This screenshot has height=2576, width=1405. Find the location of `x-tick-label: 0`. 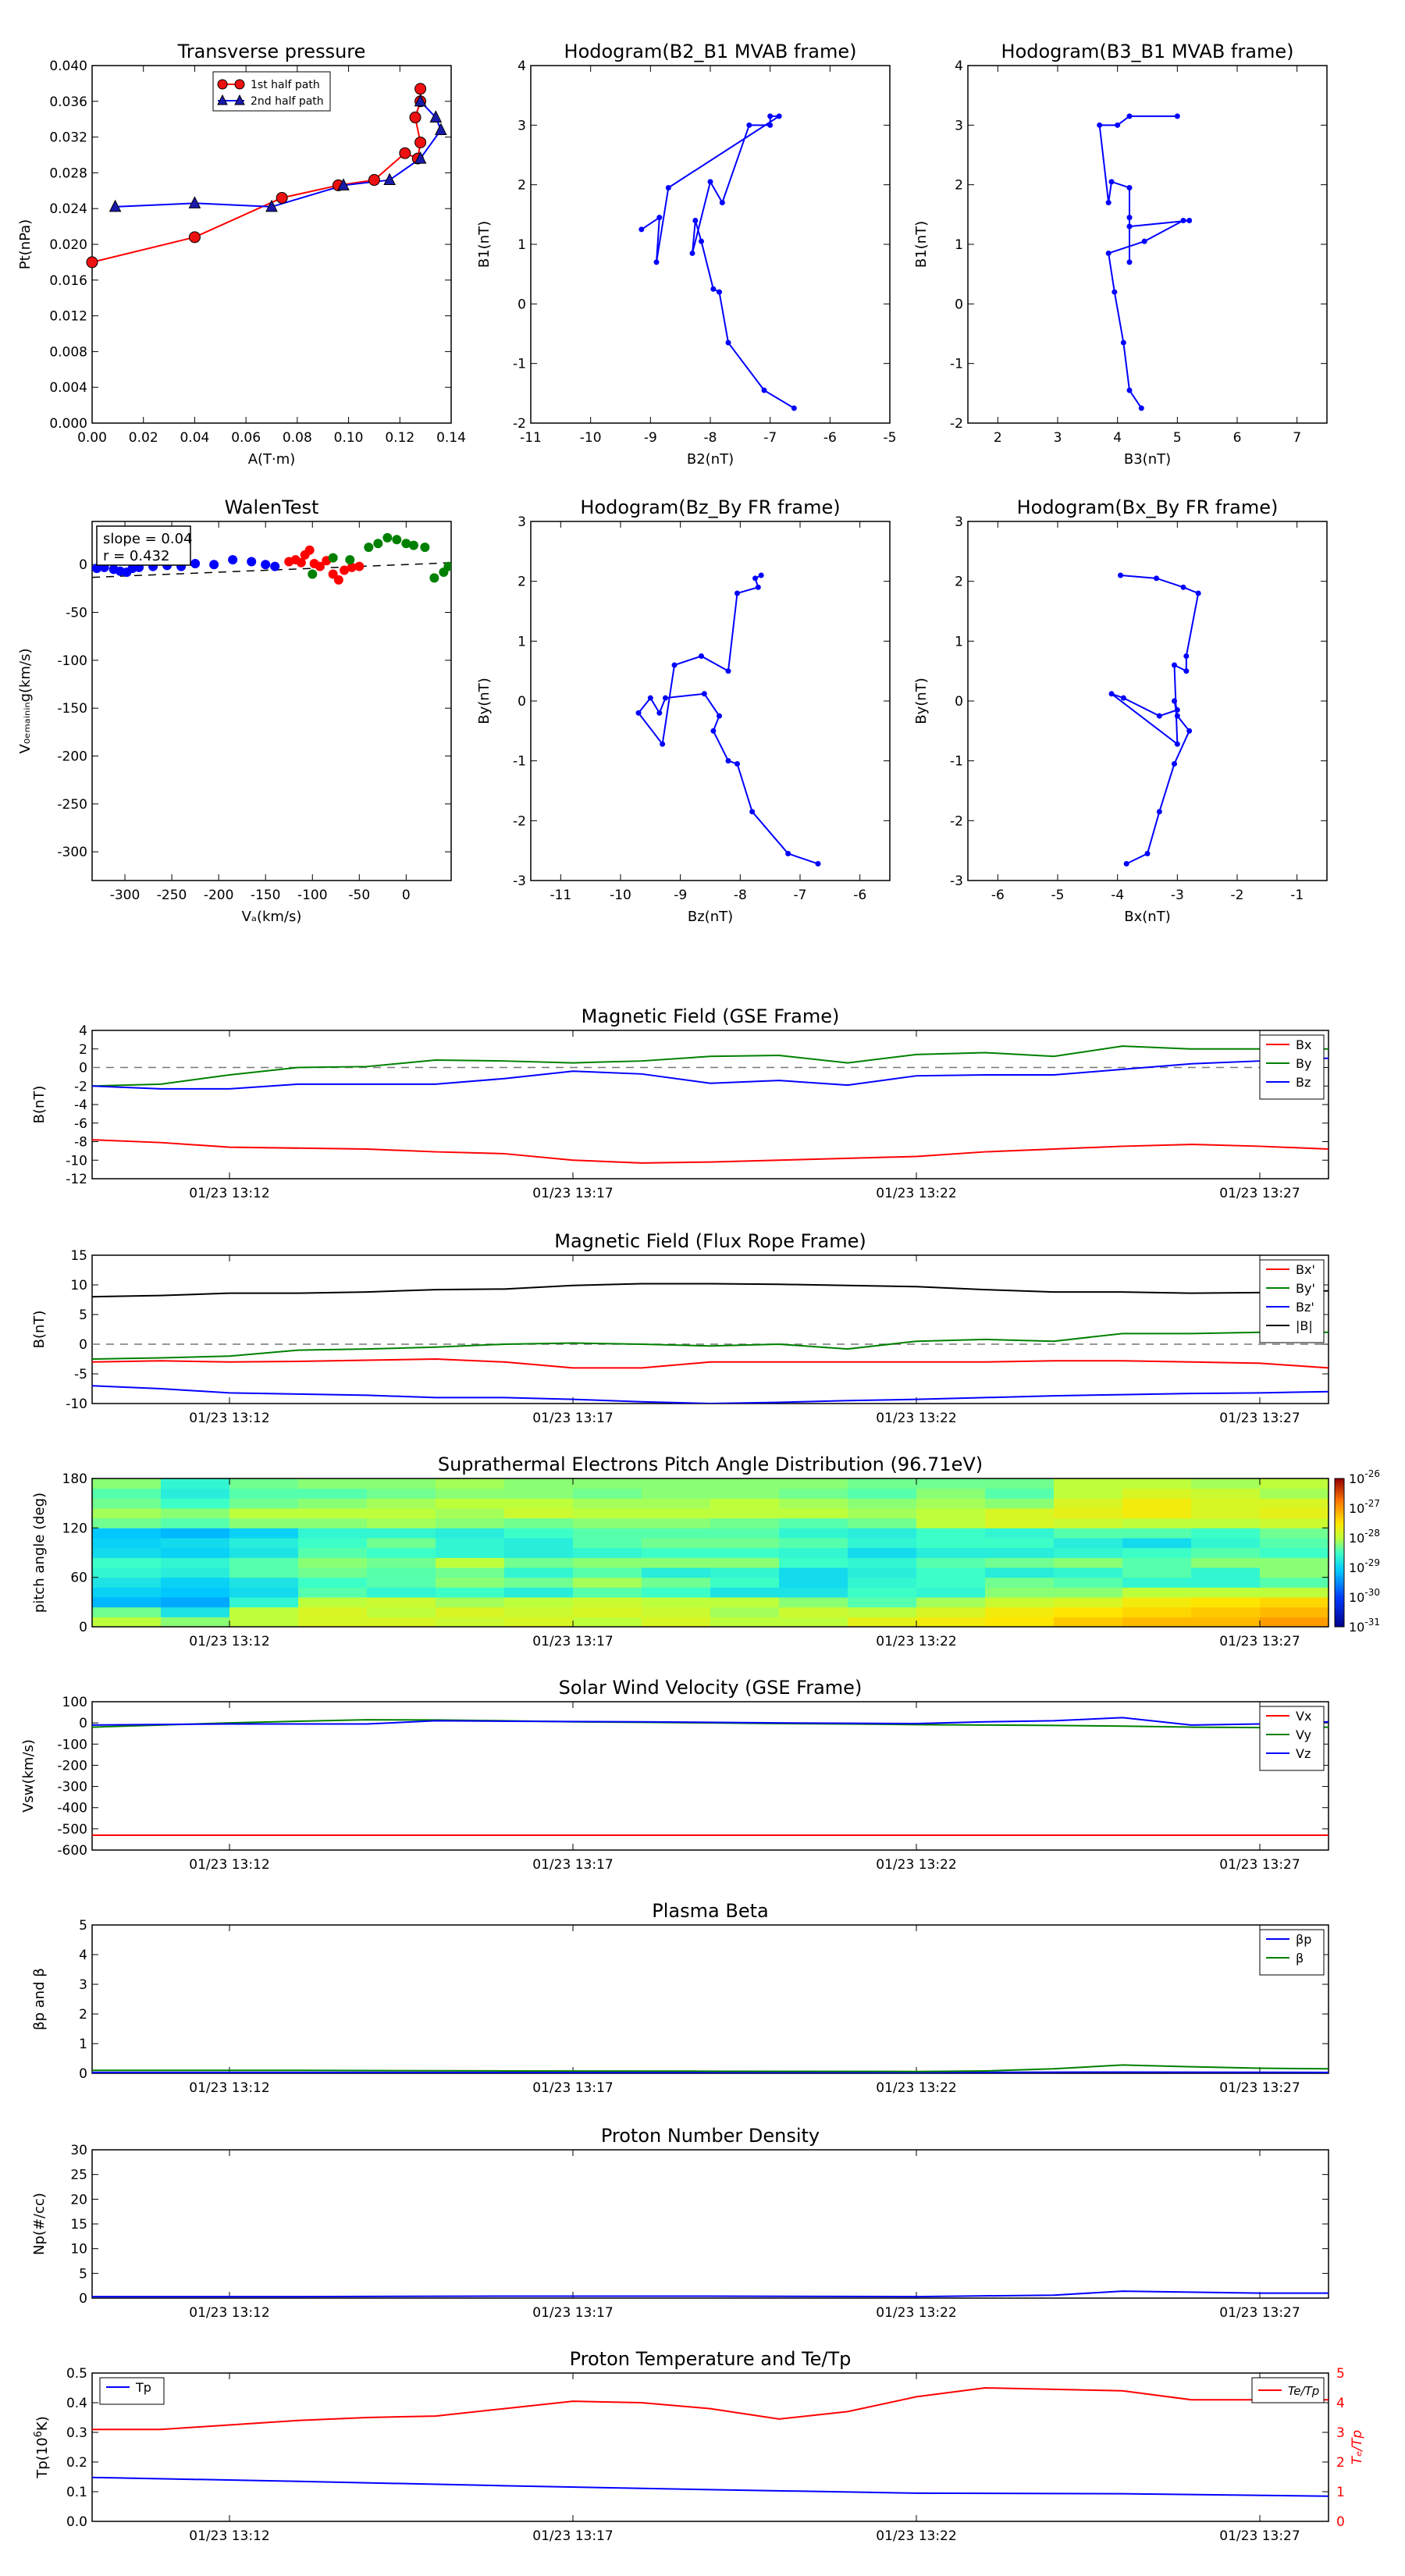

x-tick-label: 0 is located at coordinates (407, 895).